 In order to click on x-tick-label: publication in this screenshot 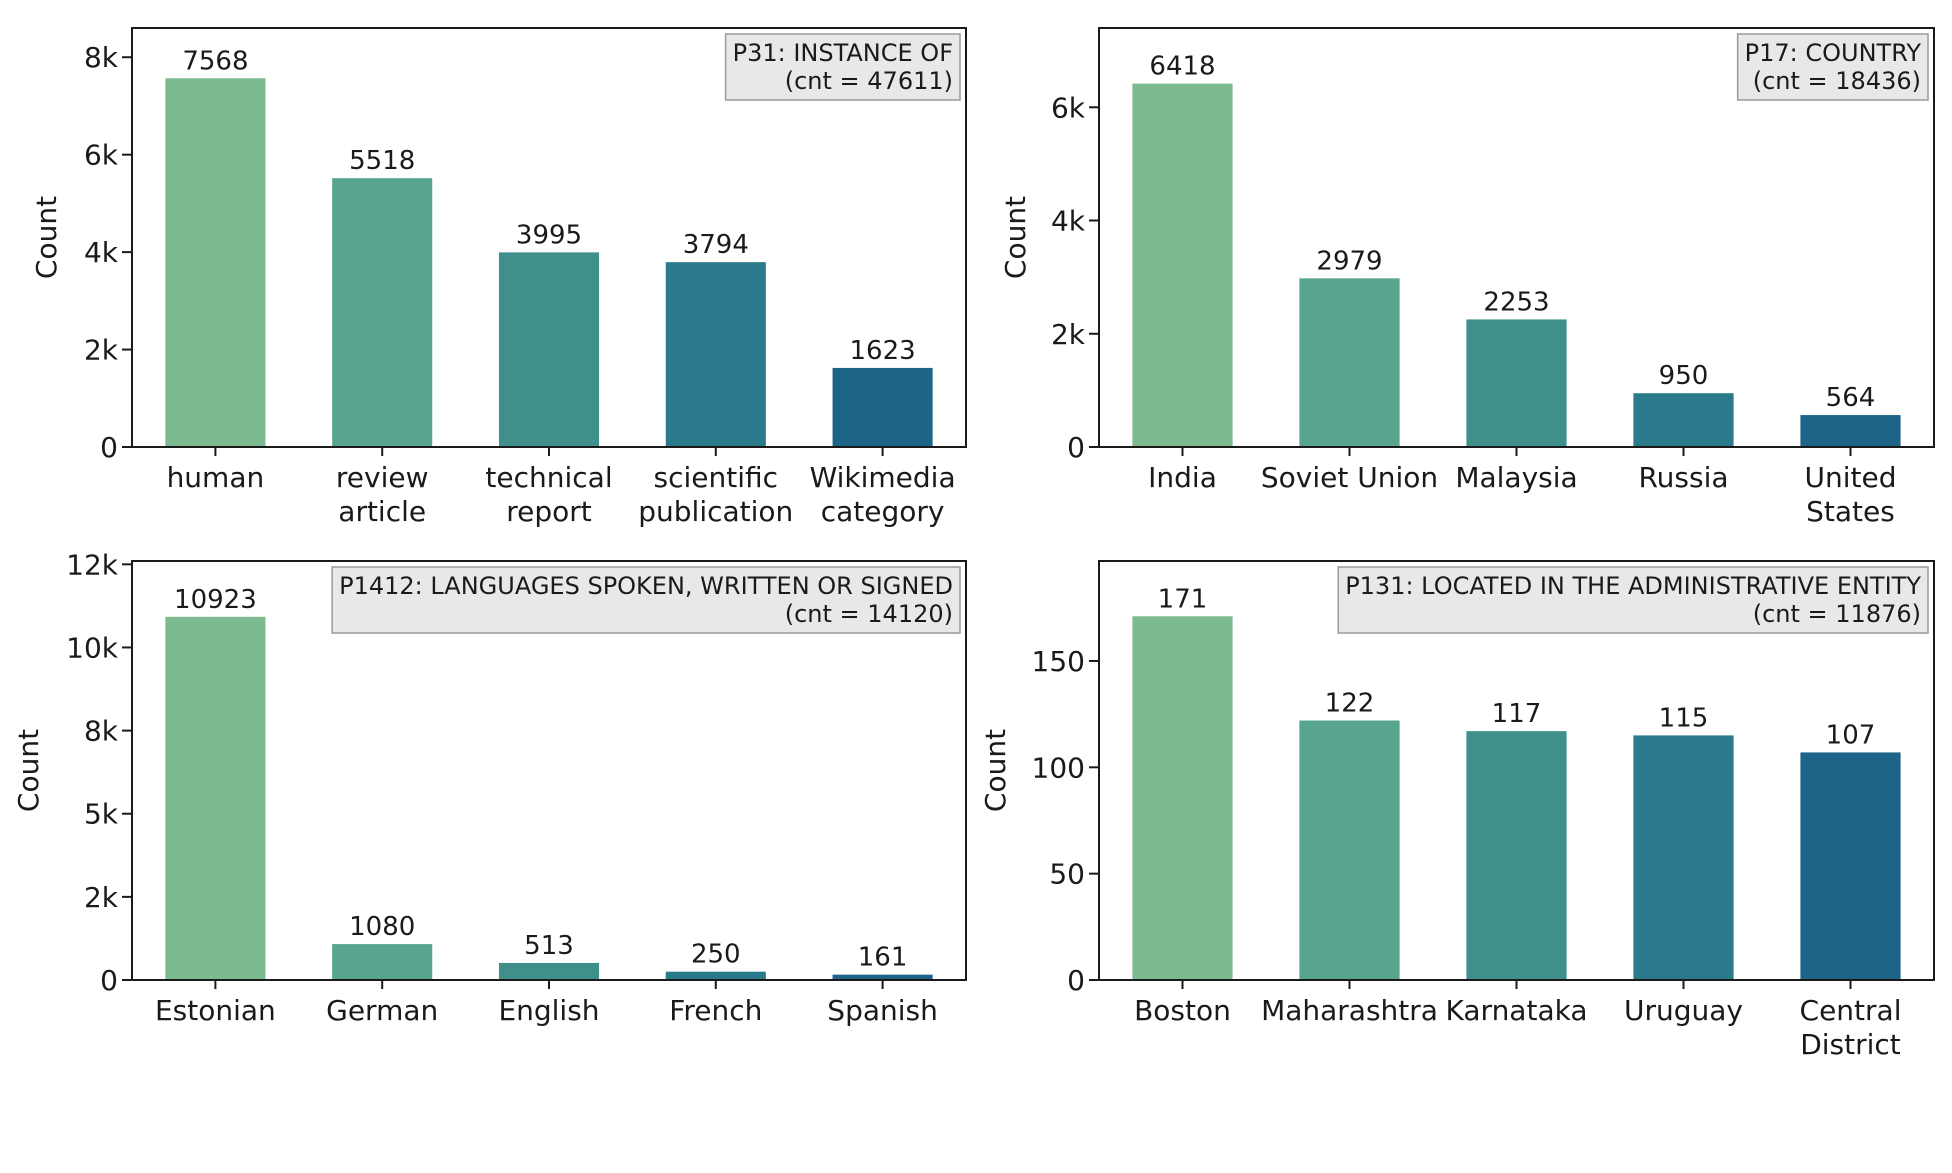, I will do `click(715, 511)`.